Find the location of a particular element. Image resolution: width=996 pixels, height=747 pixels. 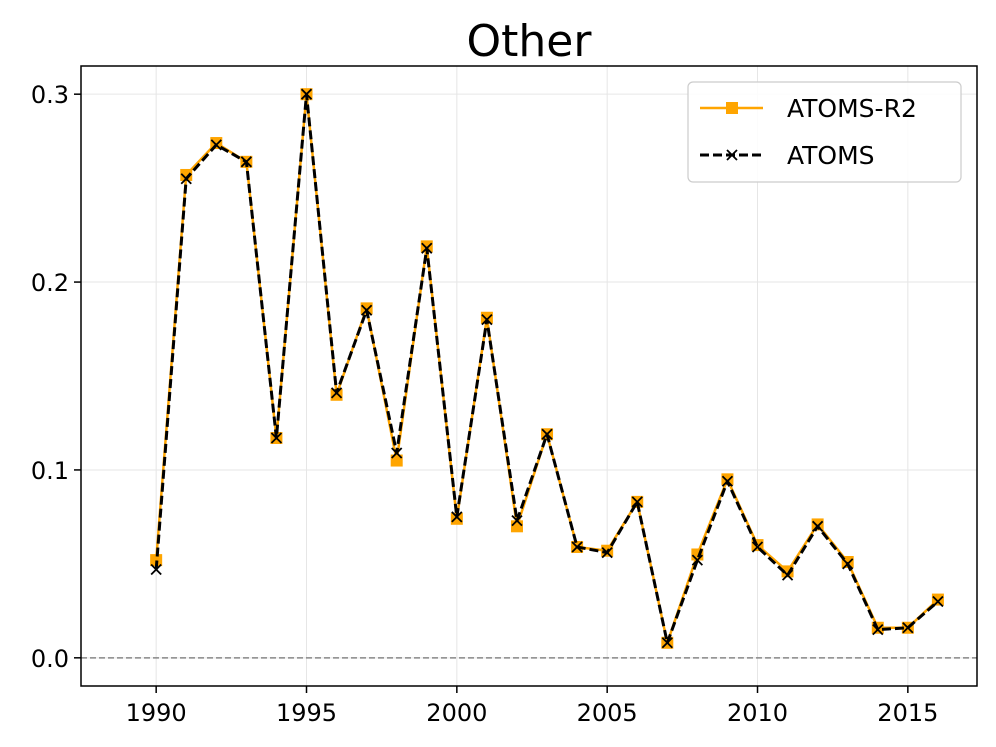

x-tick-label: 1995 is located at coordinates (306, 713).